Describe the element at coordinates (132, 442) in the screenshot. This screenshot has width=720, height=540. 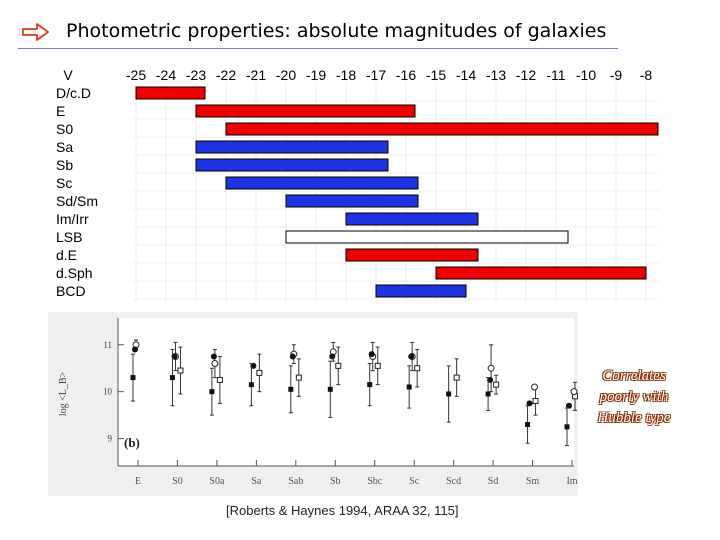
I see `scatter-panel-label: (b)` at that location.